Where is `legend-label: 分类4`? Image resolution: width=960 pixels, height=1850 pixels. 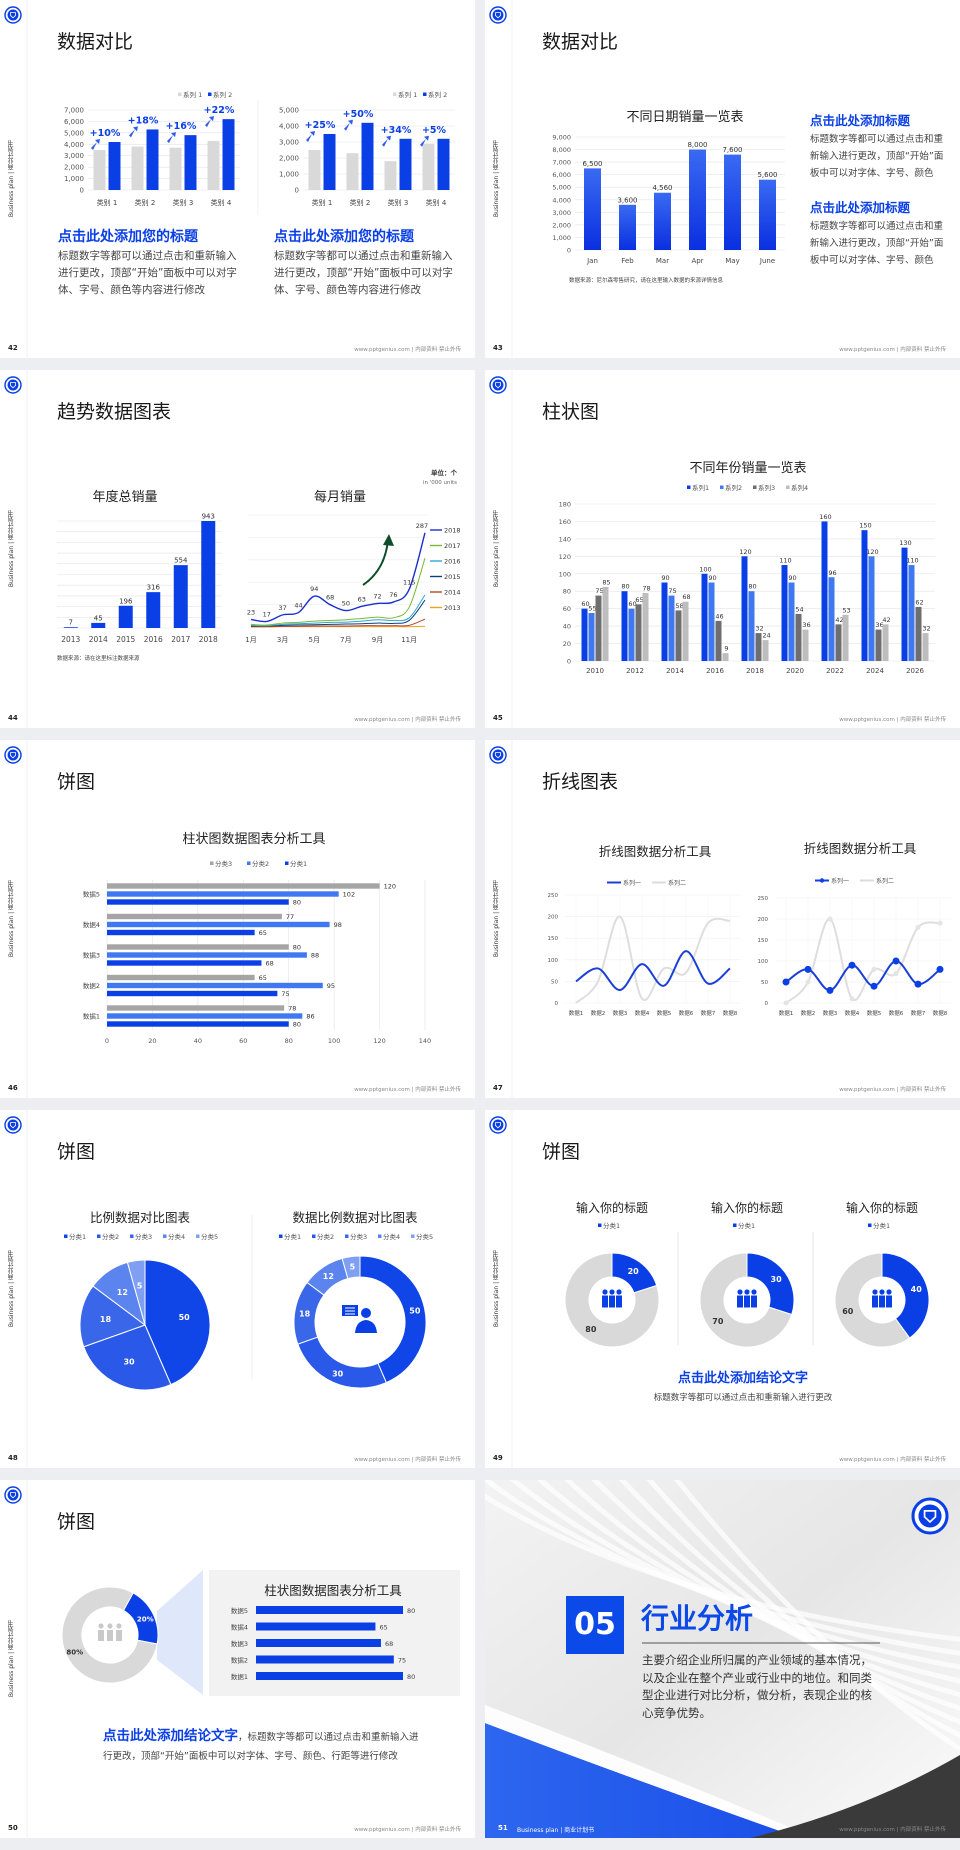
legend-label: 分类4 is located at coordinates (176, 1236).